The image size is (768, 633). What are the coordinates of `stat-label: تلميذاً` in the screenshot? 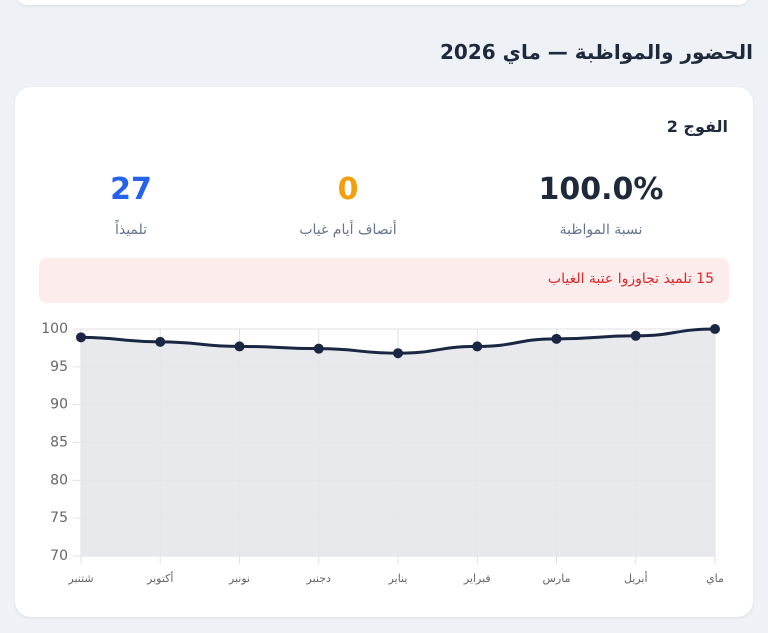 It's located at (131, 230).